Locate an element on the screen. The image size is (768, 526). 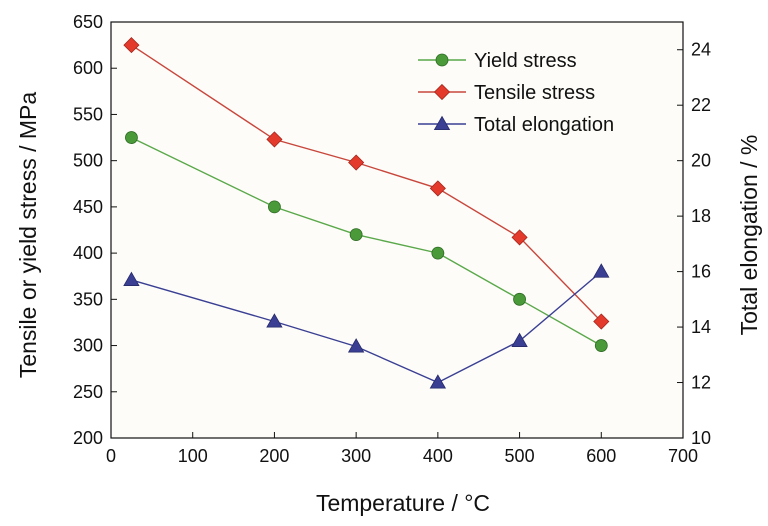
y-left-tick-label-4: 400 is located at coordinates (88, 253).